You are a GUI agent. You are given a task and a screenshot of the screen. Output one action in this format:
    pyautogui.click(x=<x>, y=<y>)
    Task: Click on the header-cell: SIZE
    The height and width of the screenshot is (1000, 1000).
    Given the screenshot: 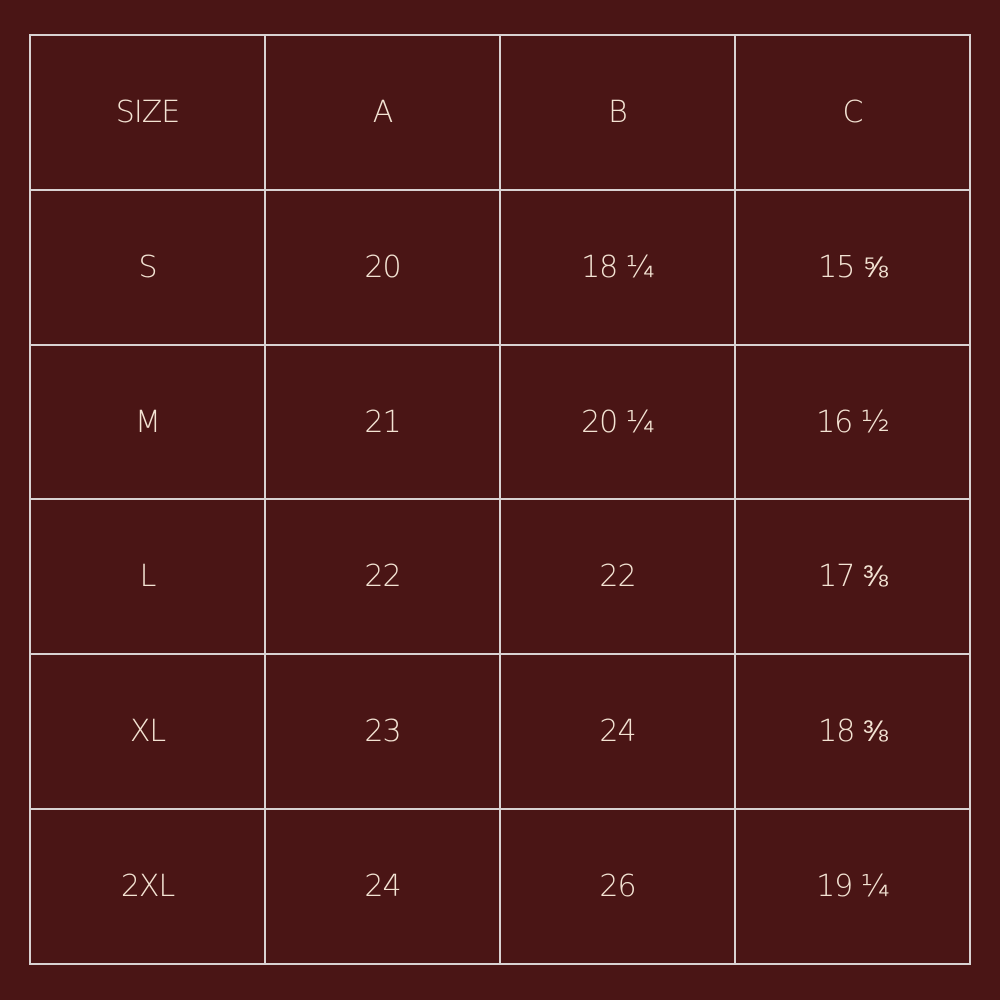 What is the action you would take?
    pyautogui.click(x=147, y=112)
    